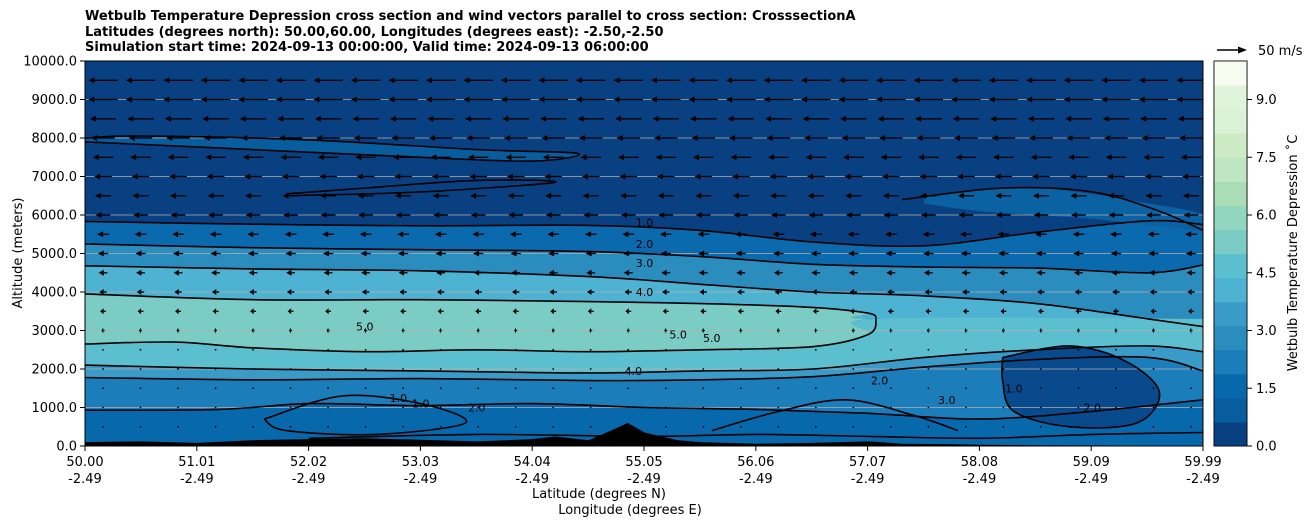  What do you see at coordinates (979, 462) in the screenshot?
I see `x-tick-label-lat: 58.08` at bounding box center [979, 462].